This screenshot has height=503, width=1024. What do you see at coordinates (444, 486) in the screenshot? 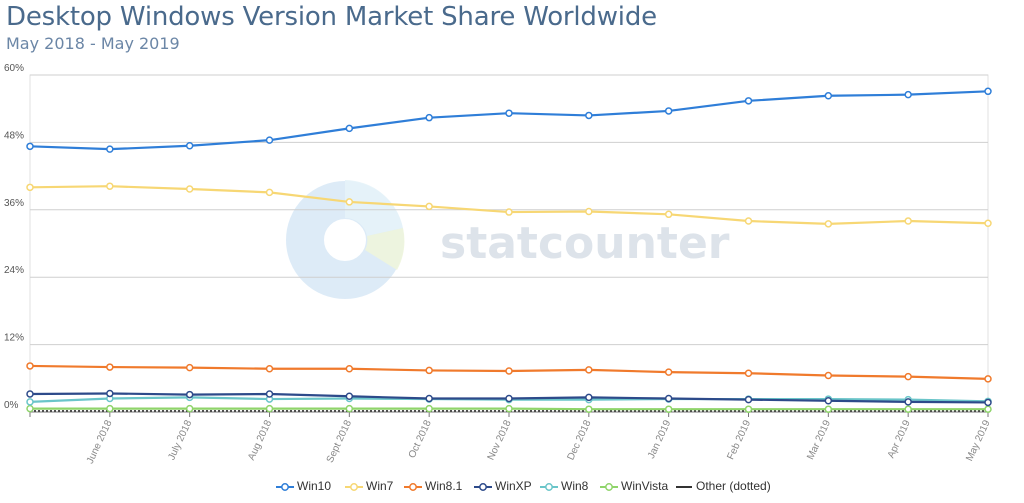
I see `legend-label: Win8.1` at bounding box center [444, 486].